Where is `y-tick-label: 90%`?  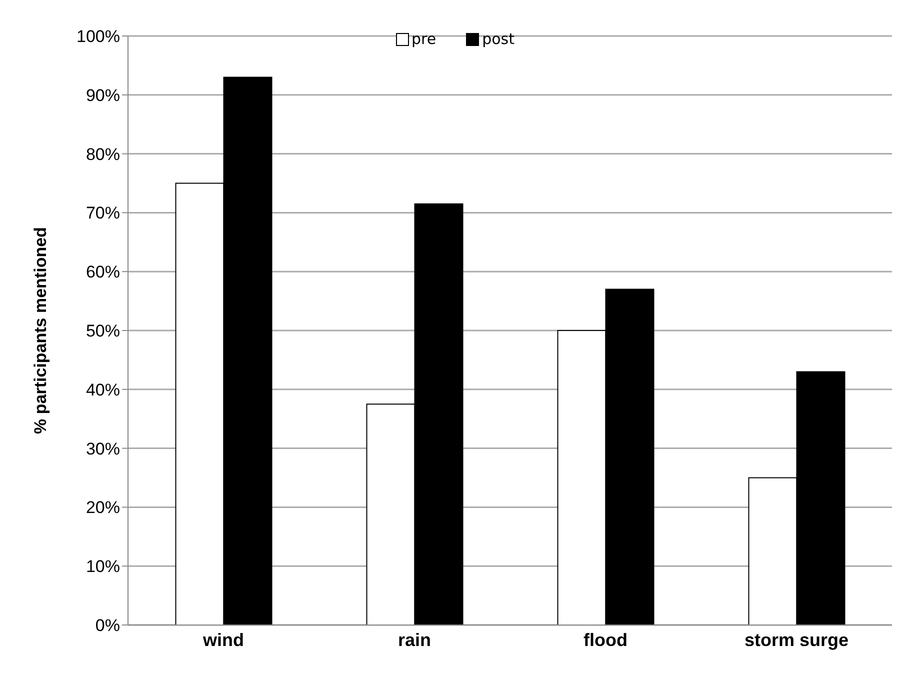 y-tick-label: 90% is located at coordinates (103, 95).